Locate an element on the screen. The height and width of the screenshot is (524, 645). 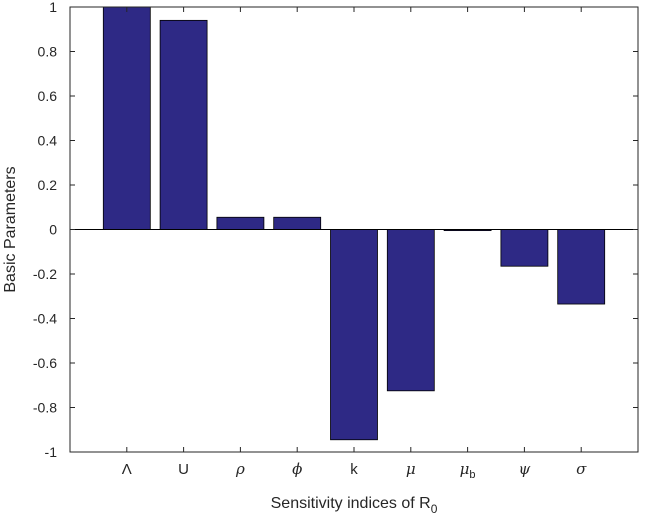
x-tick-label: μb is located at coordinates (468, 470).